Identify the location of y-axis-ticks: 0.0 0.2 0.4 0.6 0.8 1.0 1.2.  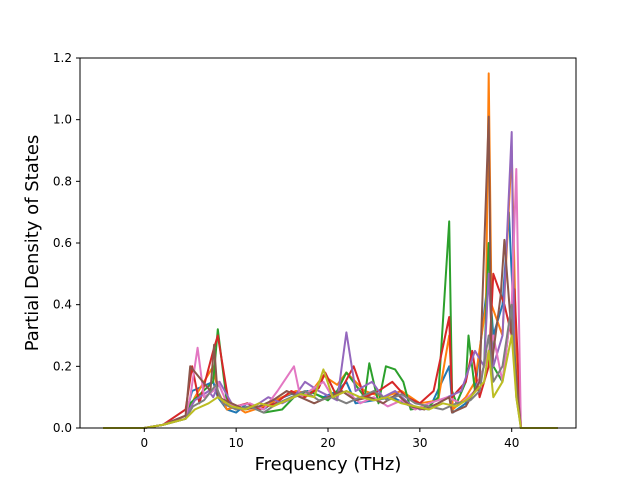
(66, 243).